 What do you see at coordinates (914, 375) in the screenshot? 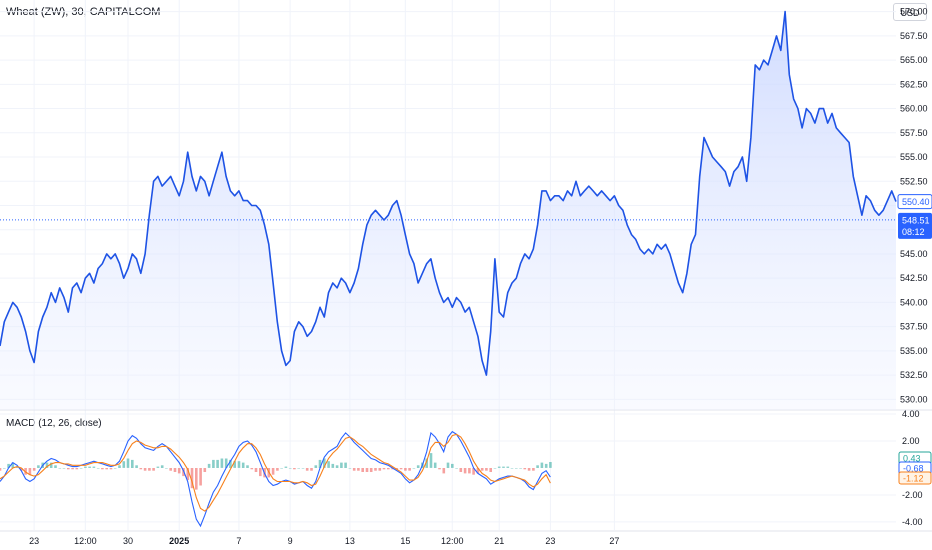
I see `price-tick-label: 532.50` at bounding box center [914, 375].